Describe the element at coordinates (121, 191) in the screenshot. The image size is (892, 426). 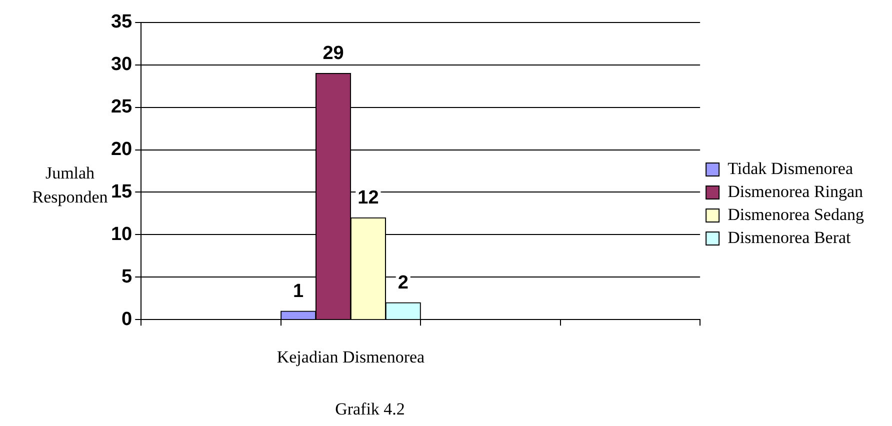
I see `y-tick-label: 15` at that location.